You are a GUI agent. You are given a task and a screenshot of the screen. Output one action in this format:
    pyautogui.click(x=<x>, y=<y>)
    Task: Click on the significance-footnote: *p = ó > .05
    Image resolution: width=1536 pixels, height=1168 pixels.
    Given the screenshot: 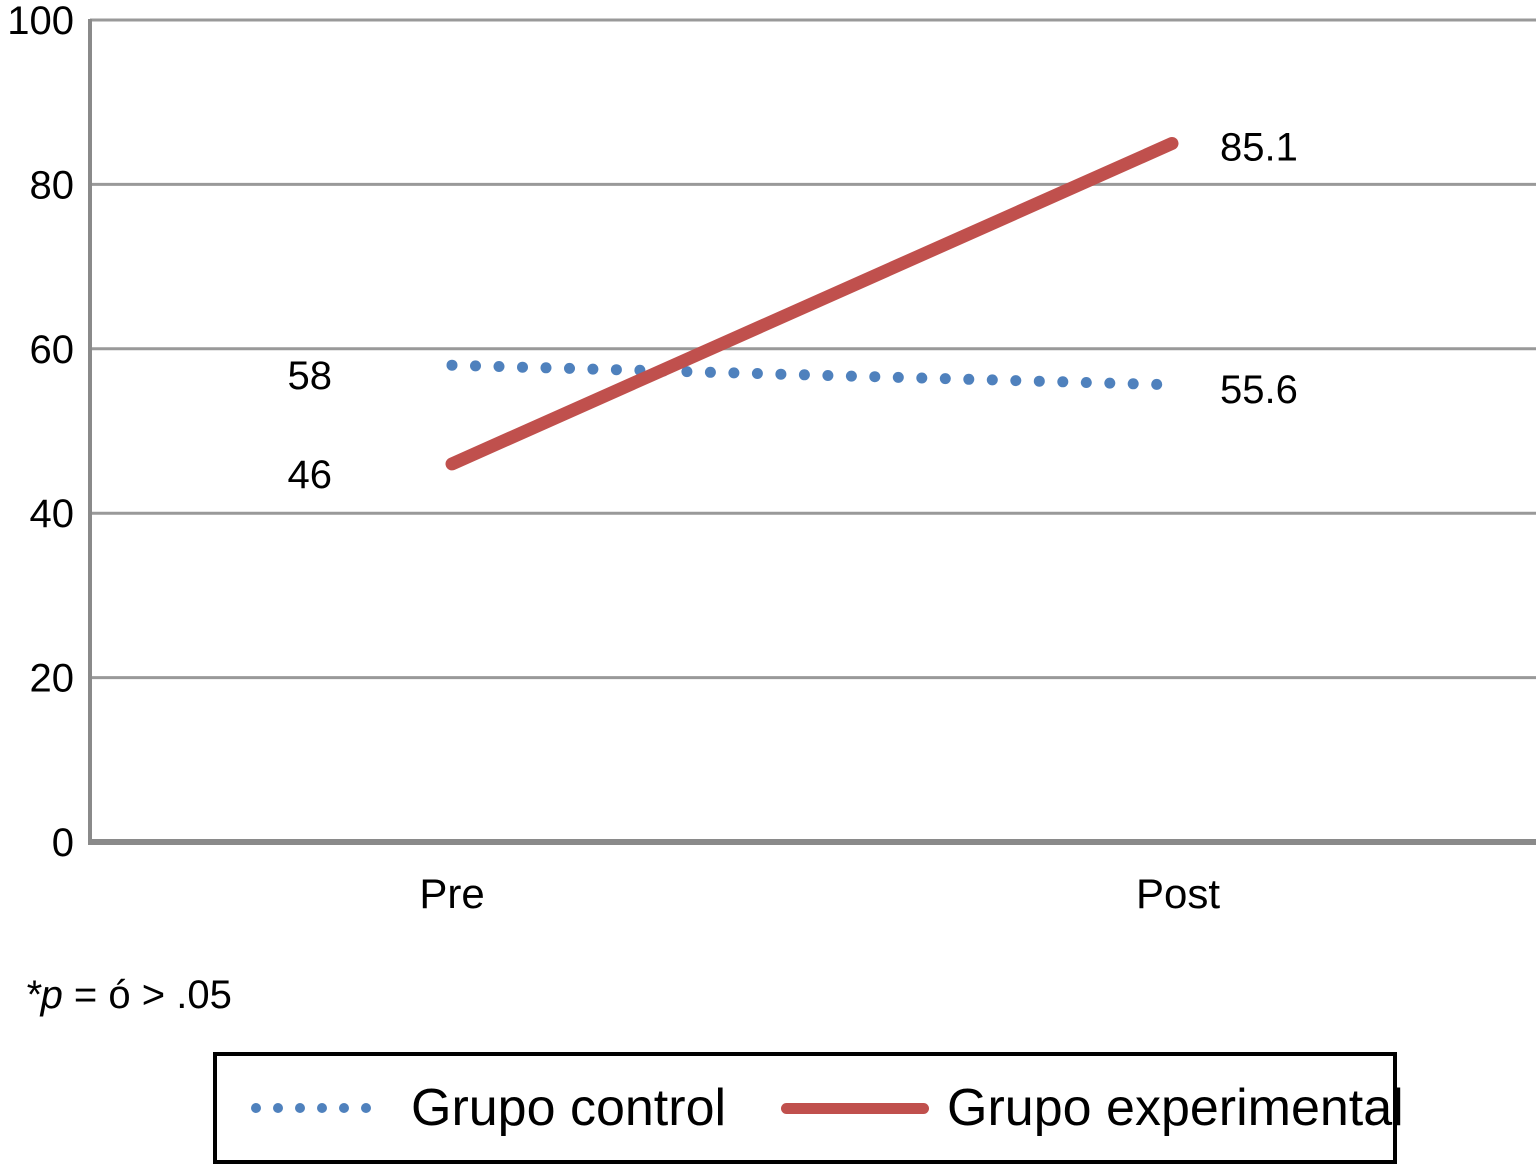 What is the action you would take?
    pyautogui.click(x=128, y=995)
    